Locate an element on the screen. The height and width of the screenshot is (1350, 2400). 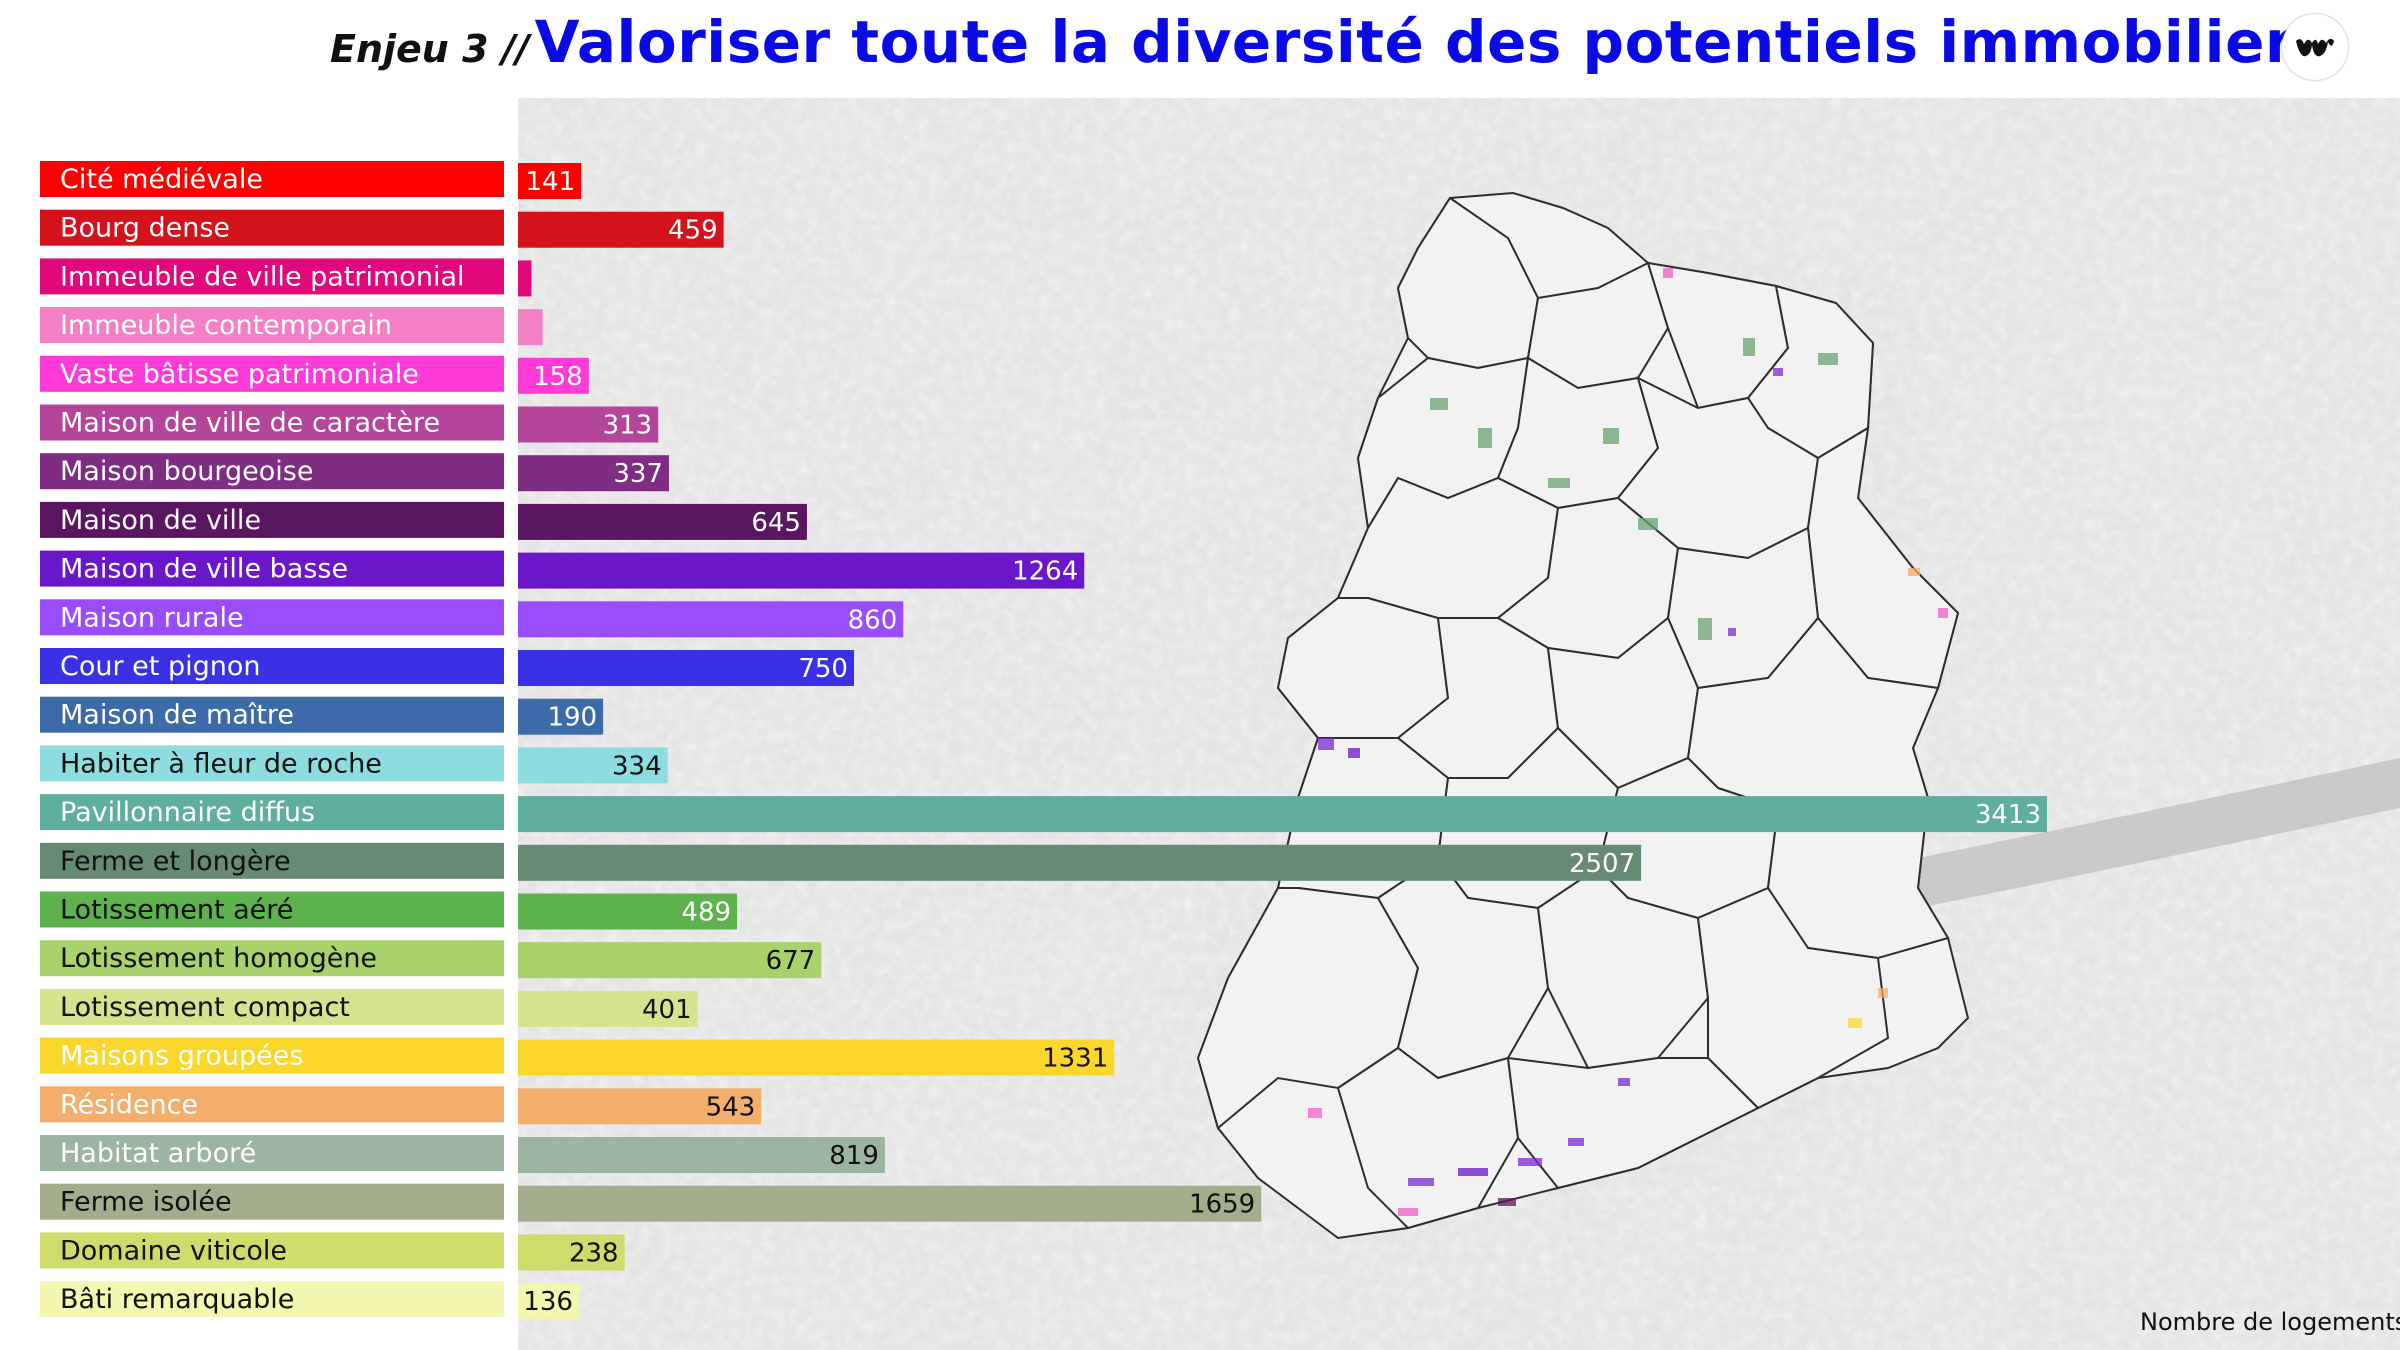
value-label: 158 is located at coordinates (558, 377).